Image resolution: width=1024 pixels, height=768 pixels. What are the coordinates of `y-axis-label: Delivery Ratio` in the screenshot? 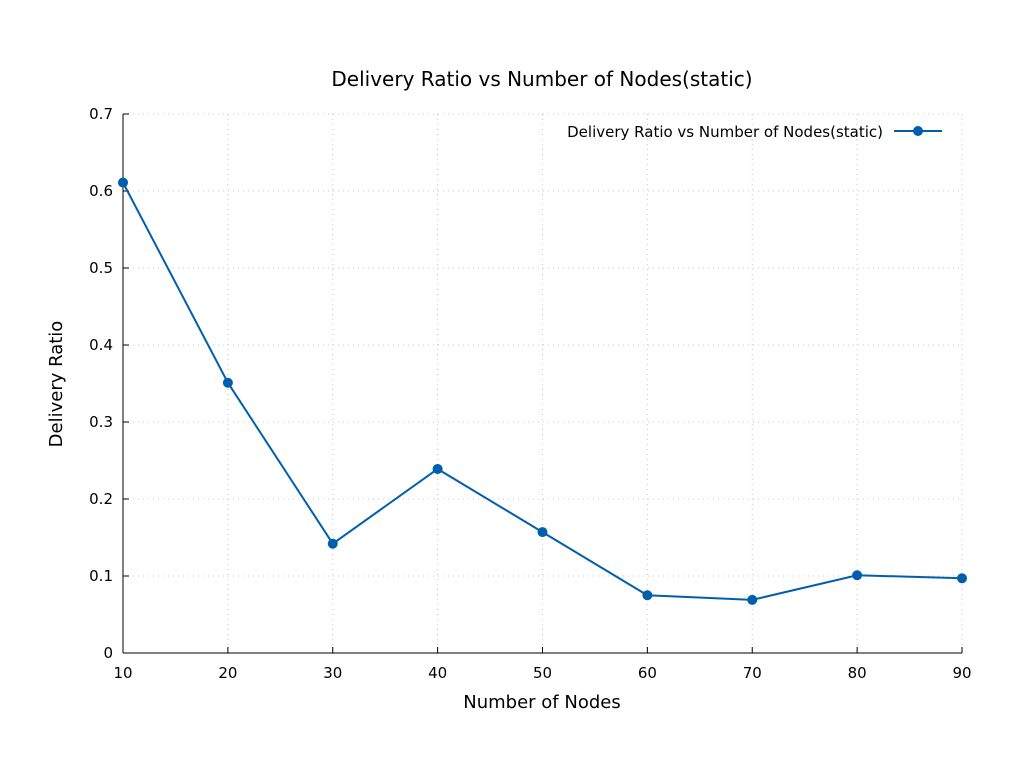 It's located at (56, 384).